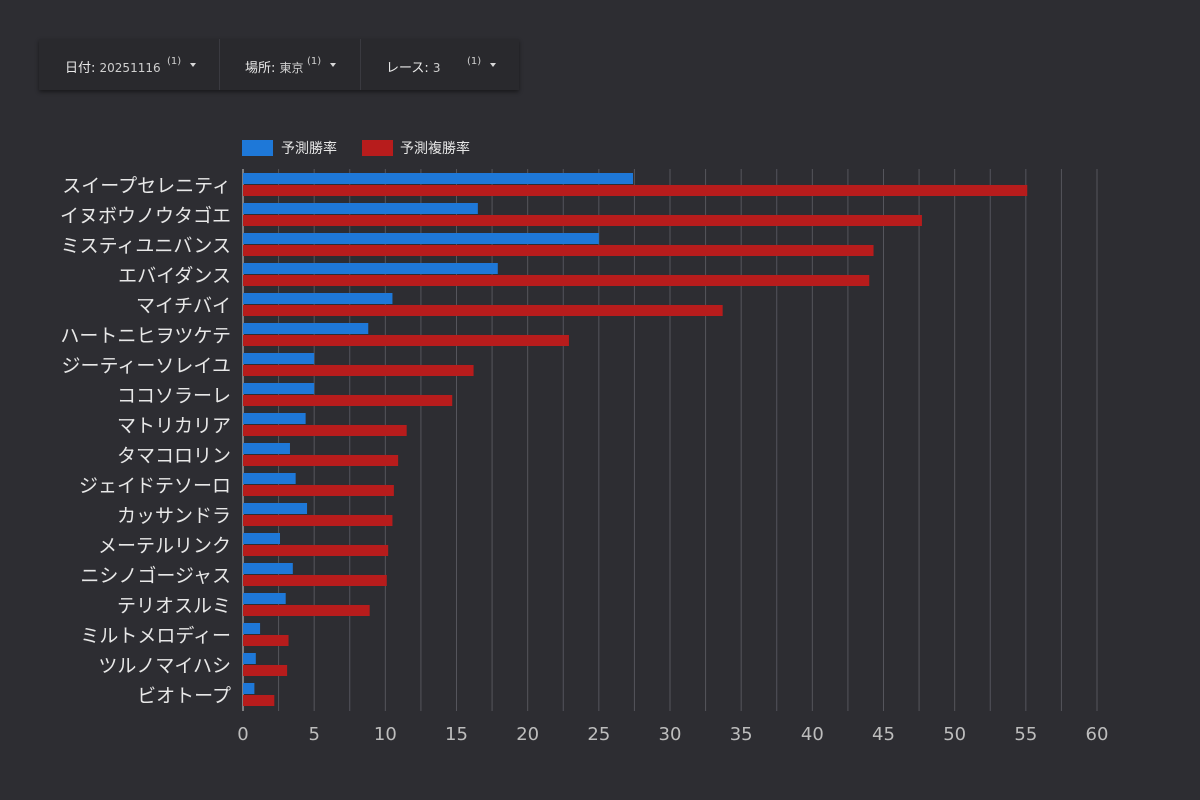  Describe the element at coordinates (78, 68) in the screenshot. I see `date-filter-label: 日付` at that location.